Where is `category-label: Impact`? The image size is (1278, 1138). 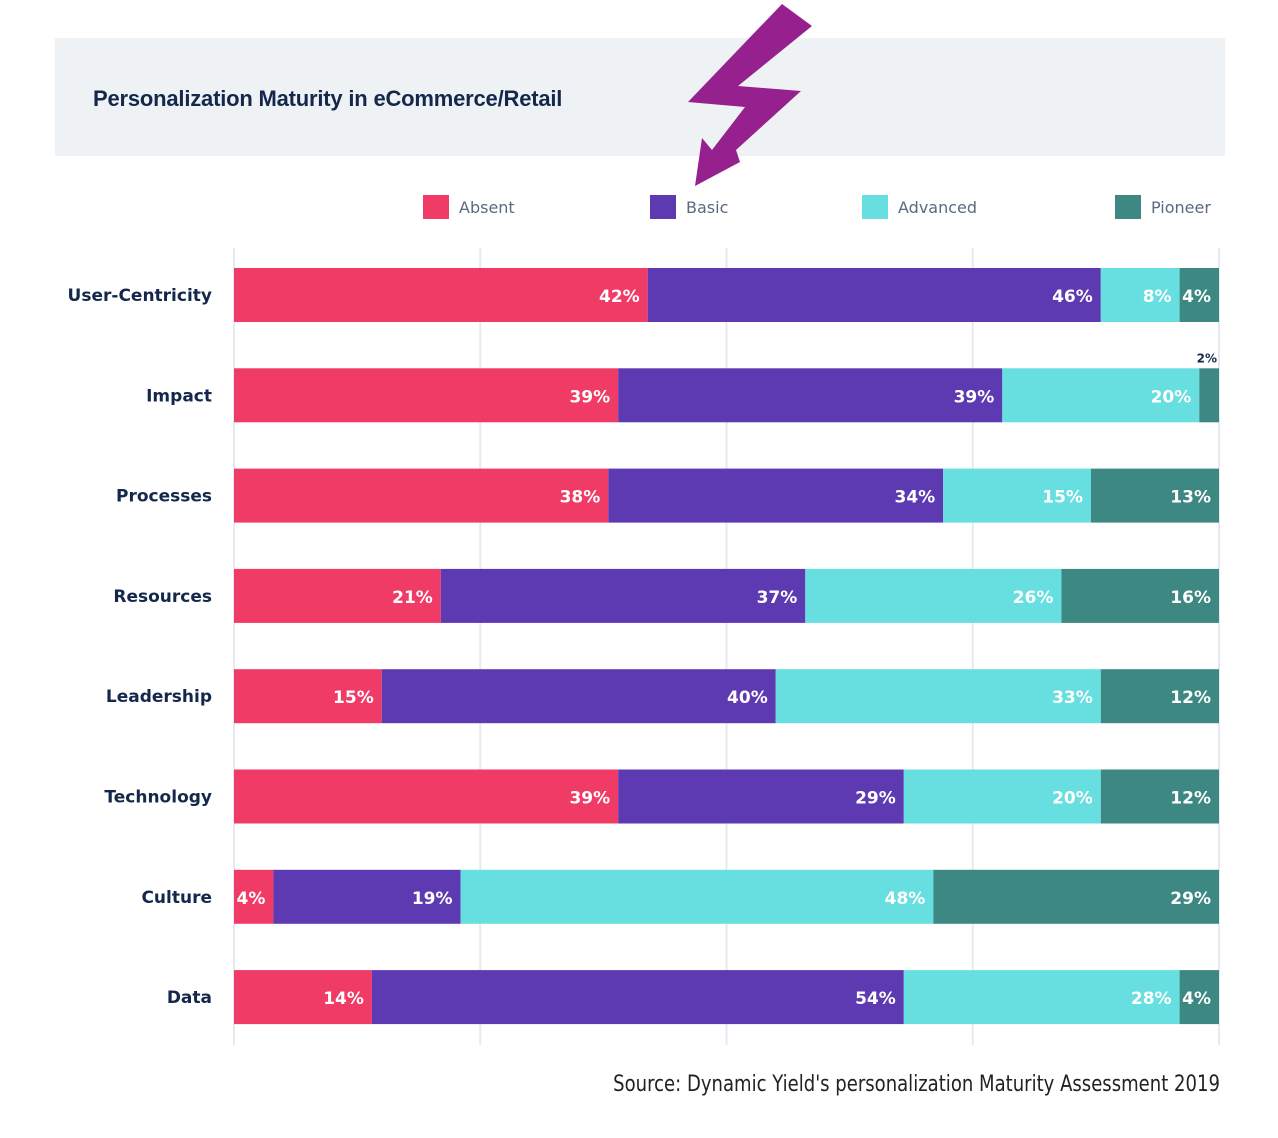 category-label: Impact is located at coordinates (179, 396).